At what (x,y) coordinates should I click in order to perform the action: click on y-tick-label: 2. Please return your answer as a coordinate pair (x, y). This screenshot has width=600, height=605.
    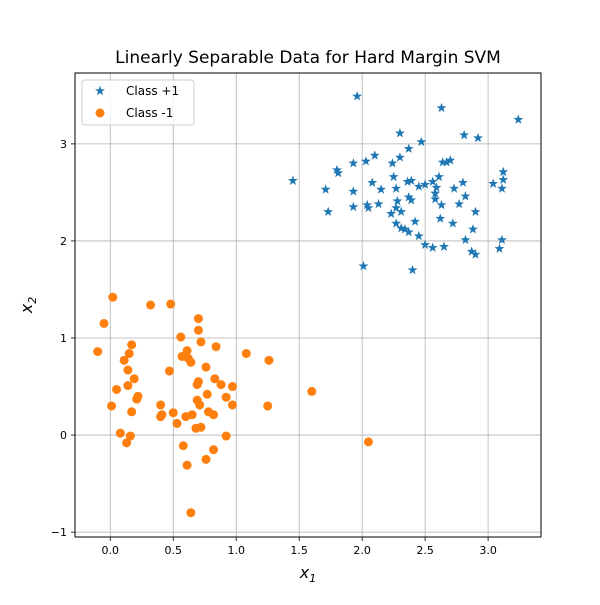
    Looking at the image, I should click on (63, 241).